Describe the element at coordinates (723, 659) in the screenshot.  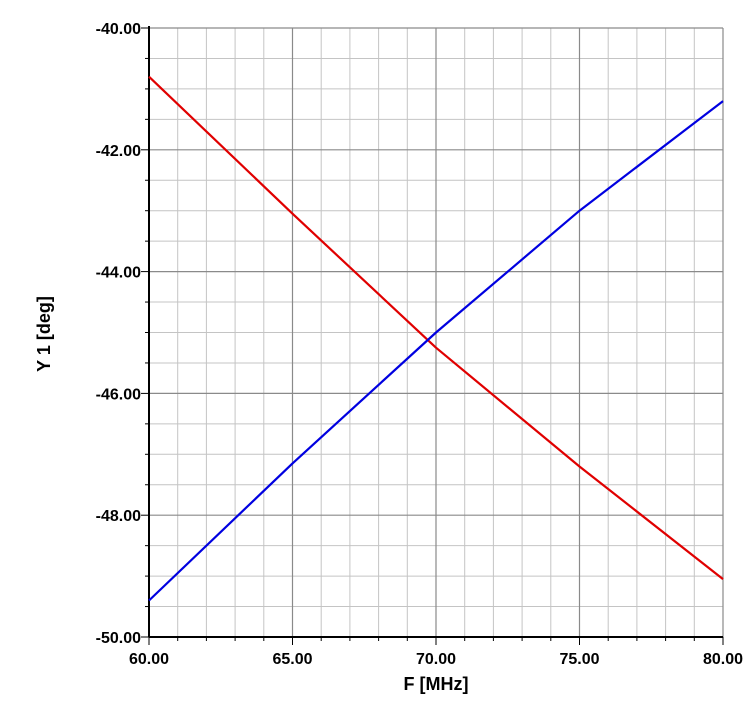
I see `x-tick-label: 80.00` at that location.